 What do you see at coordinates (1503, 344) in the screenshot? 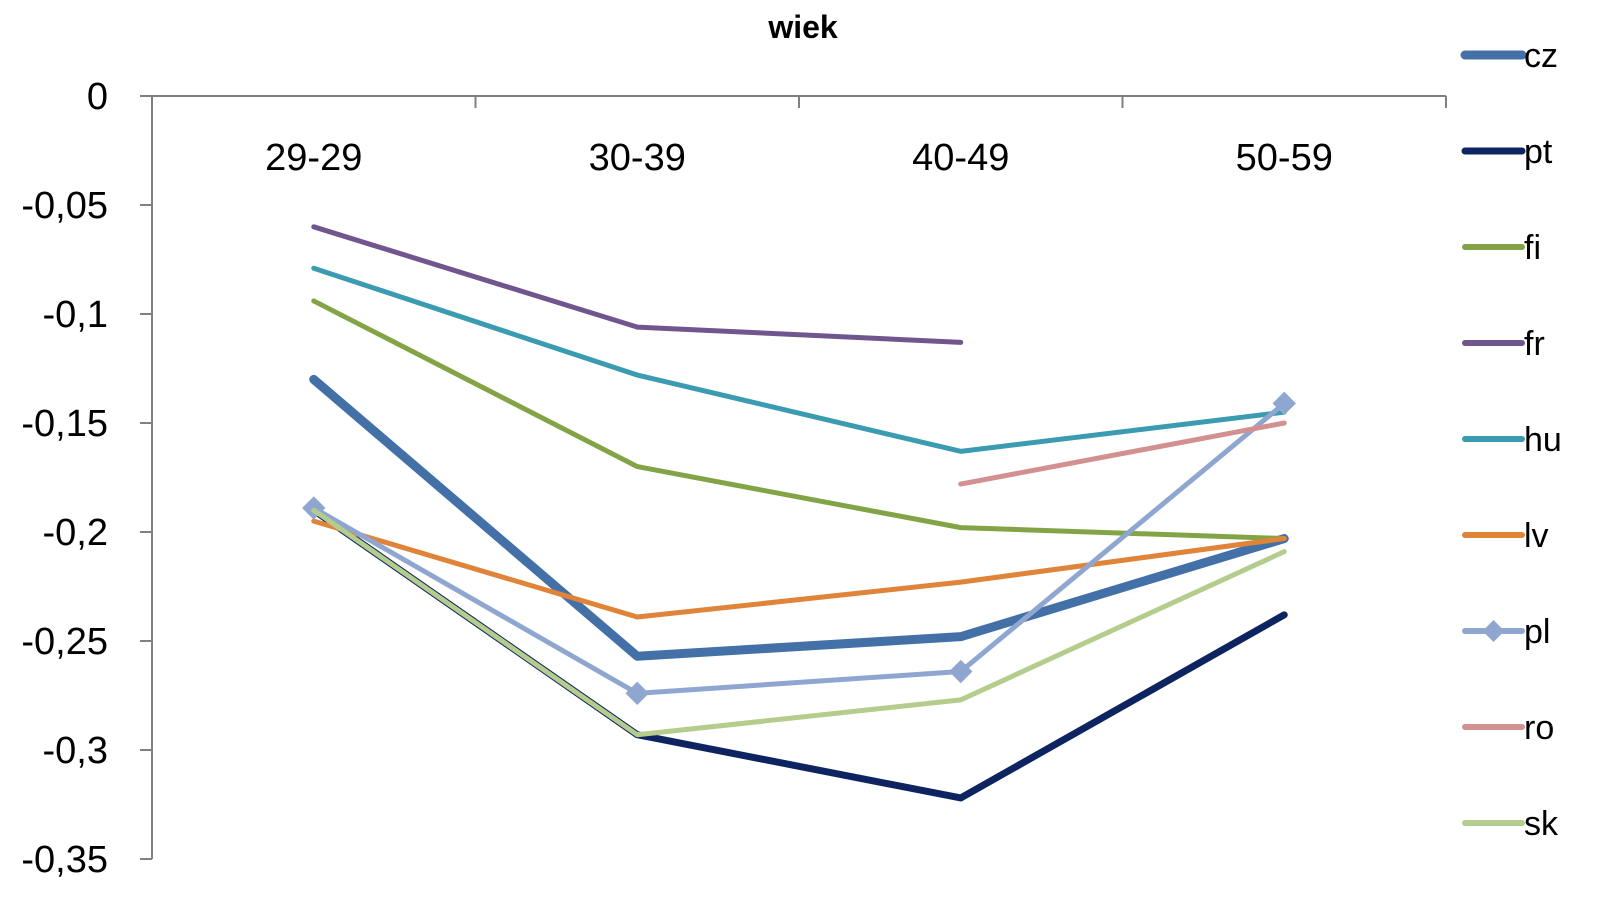
I see `legend-item-fr: fr` at bounding box center [1503, 344].